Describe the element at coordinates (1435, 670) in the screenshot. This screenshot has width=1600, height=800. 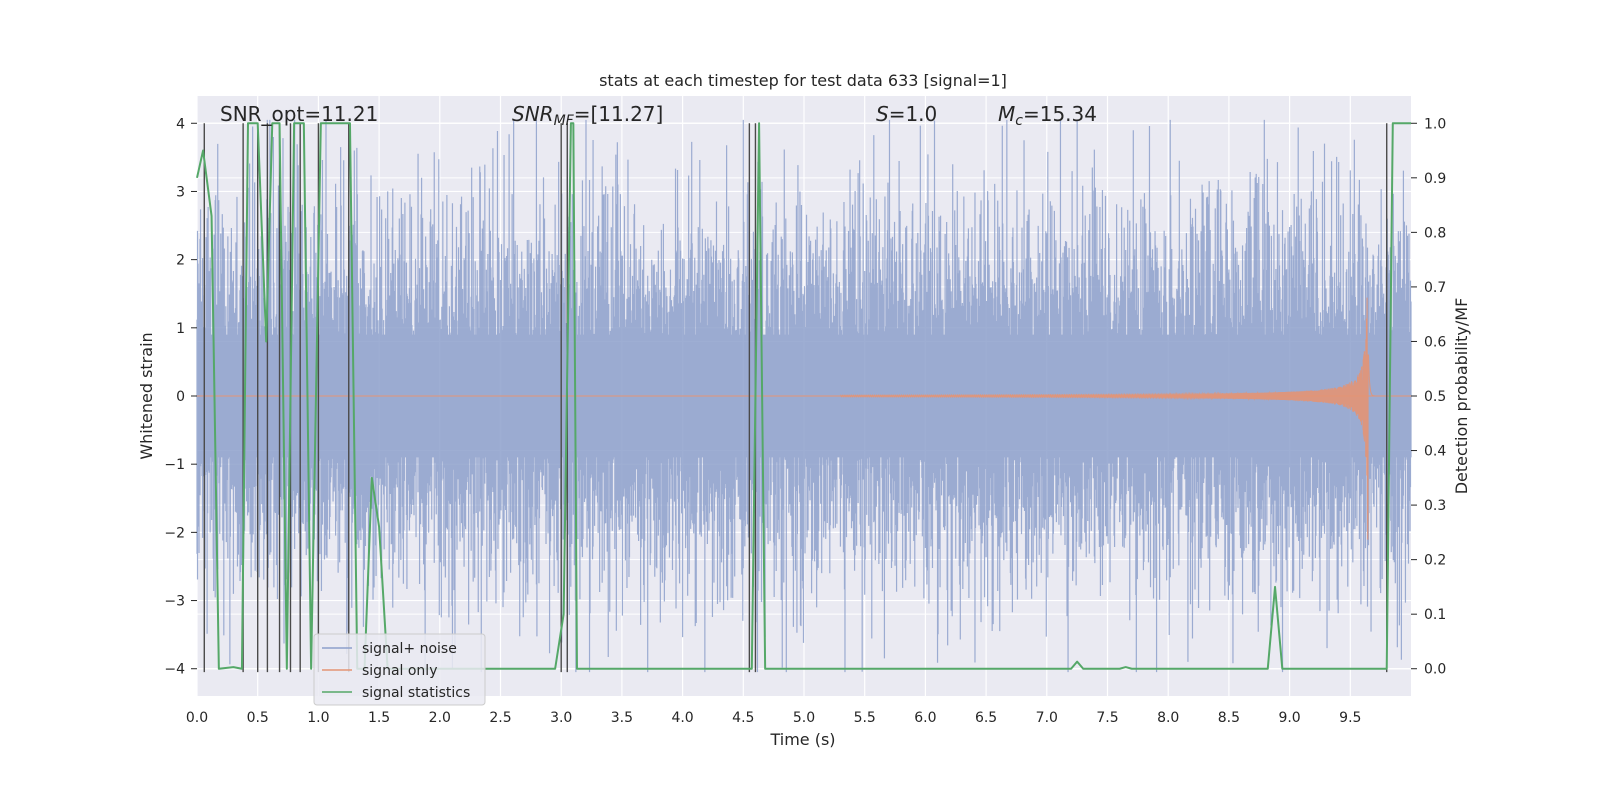
I see `y2-tick-label: 0.0` at that location.